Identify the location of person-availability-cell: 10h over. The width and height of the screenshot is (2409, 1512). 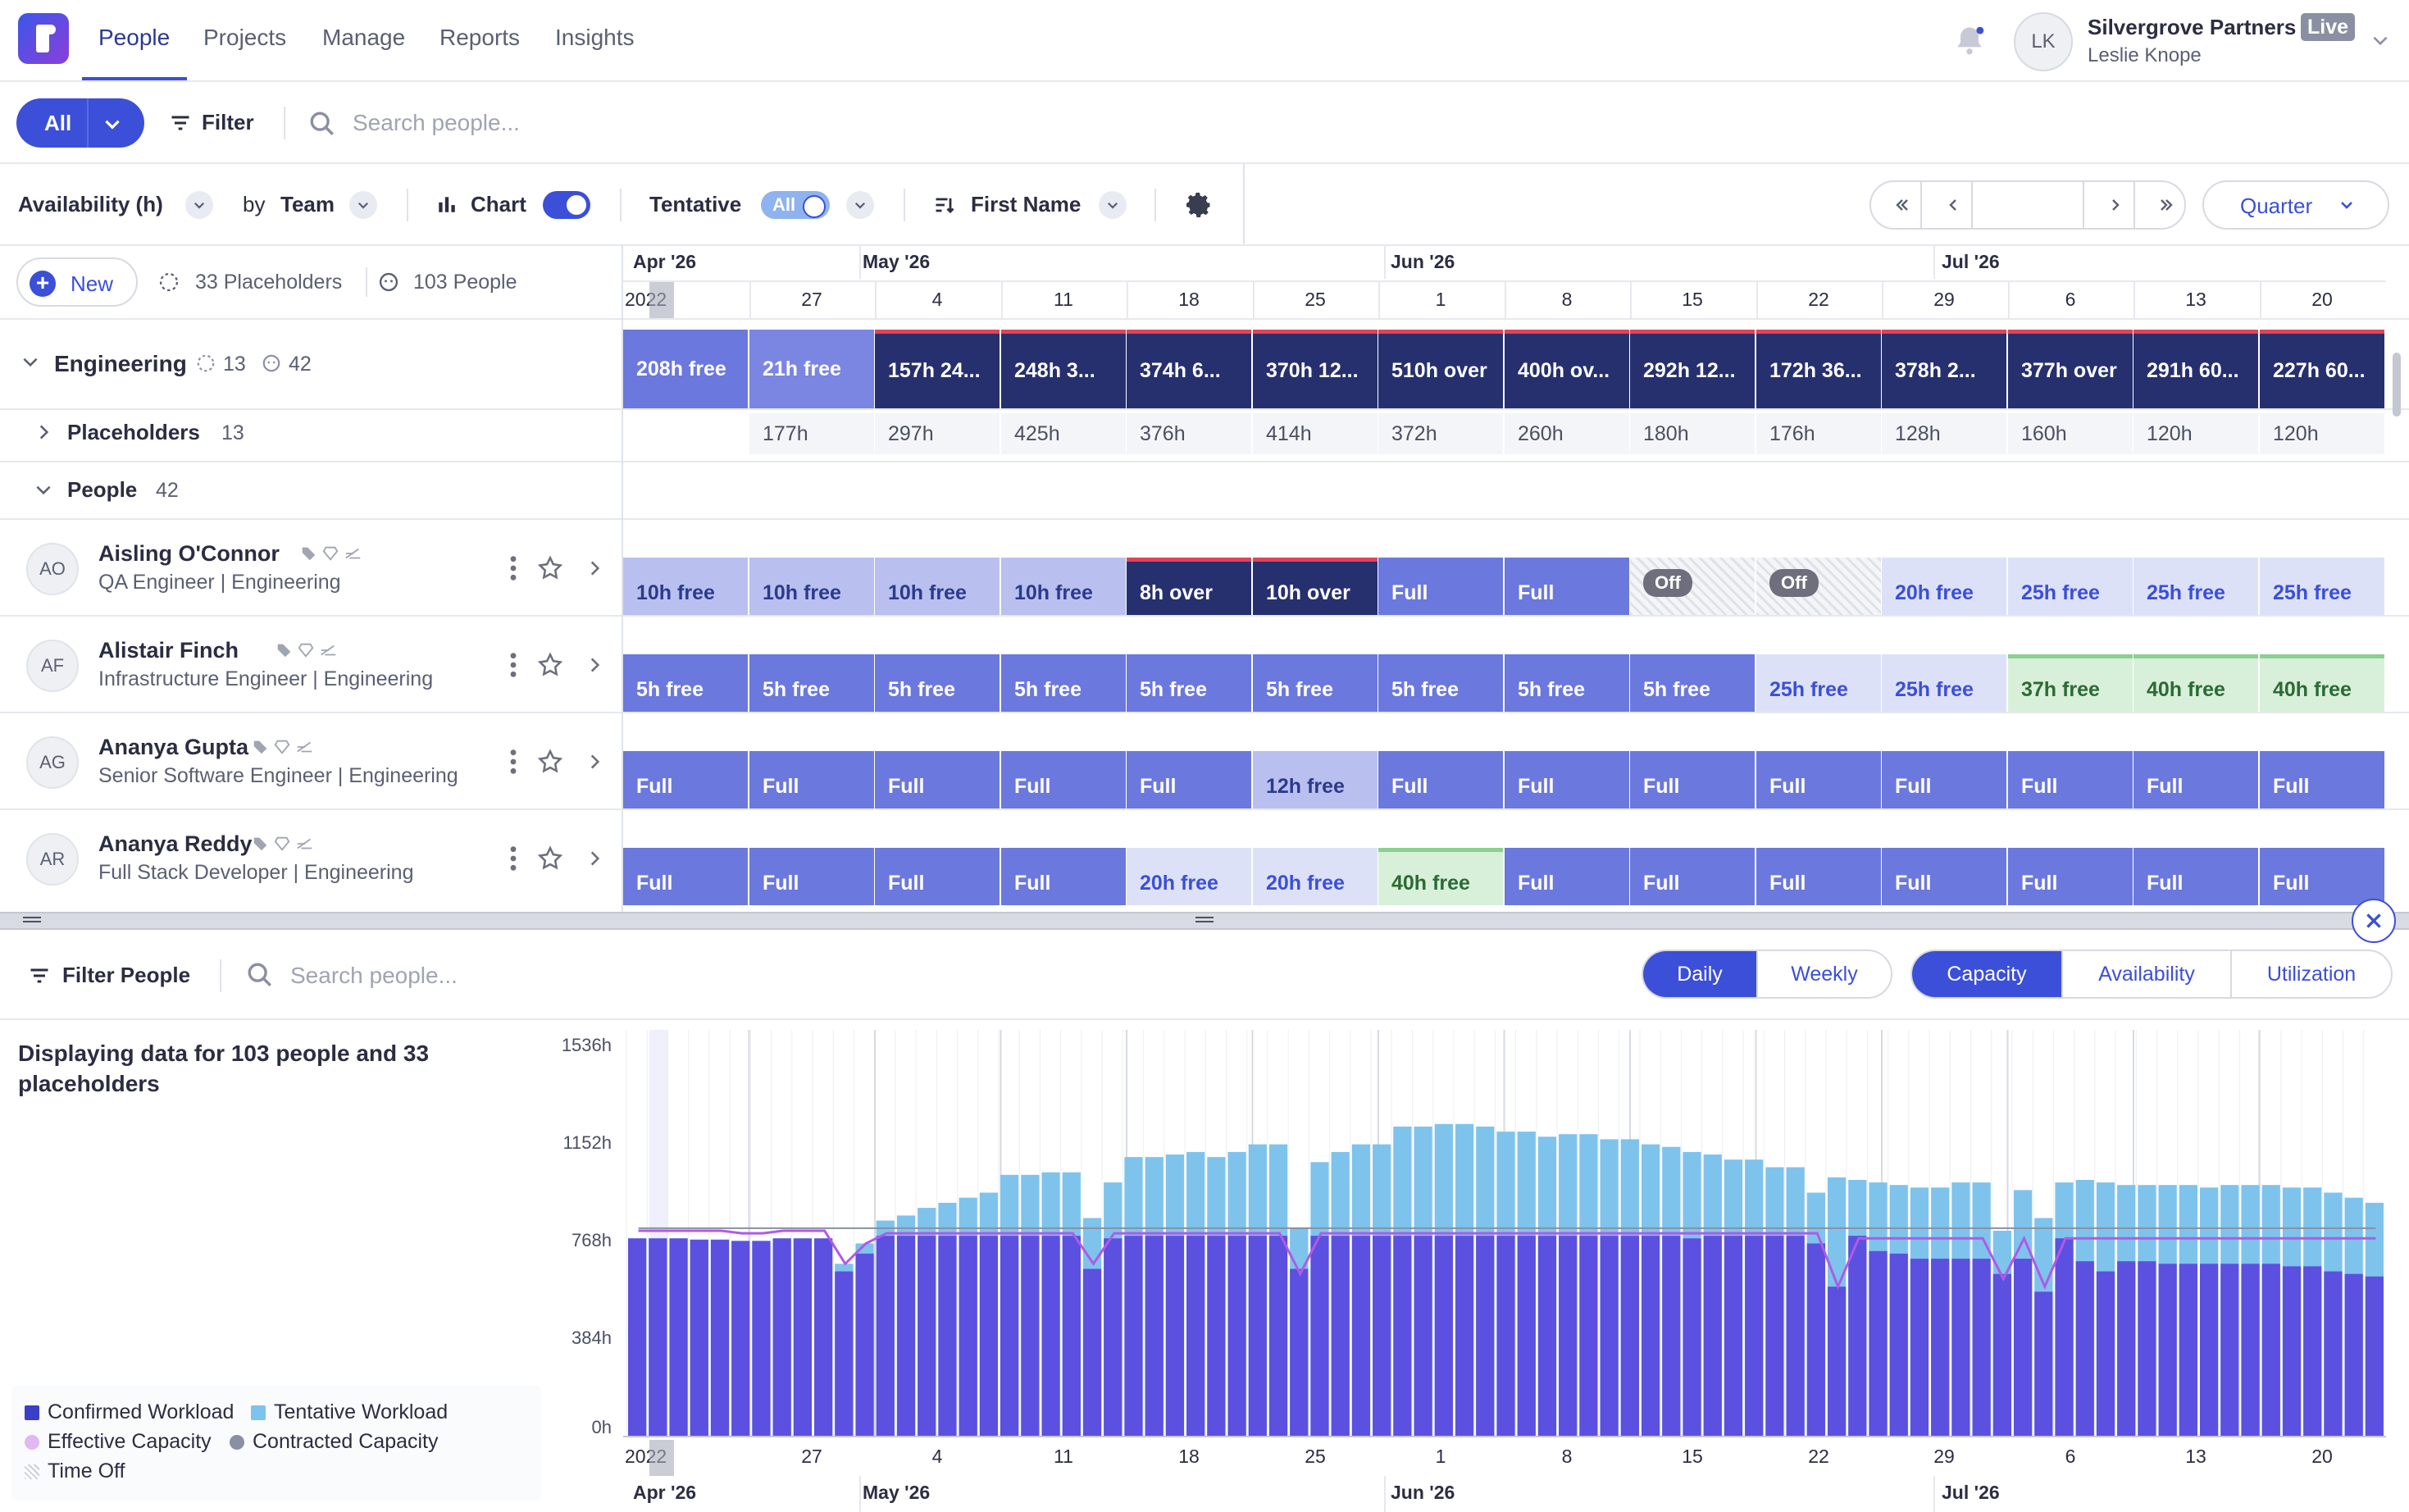
(1316, 586).